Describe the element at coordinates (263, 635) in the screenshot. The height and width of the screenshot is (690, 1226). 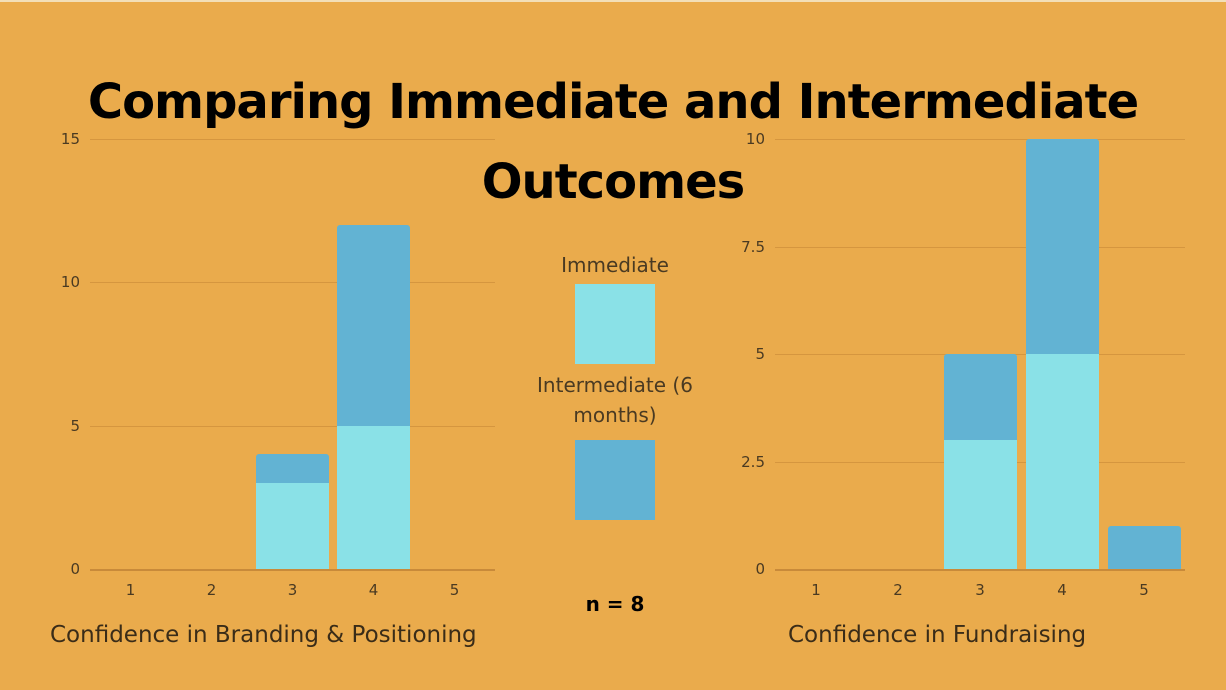
I see `x-axis-title: Confidence in Branding & Positioning` at that location.